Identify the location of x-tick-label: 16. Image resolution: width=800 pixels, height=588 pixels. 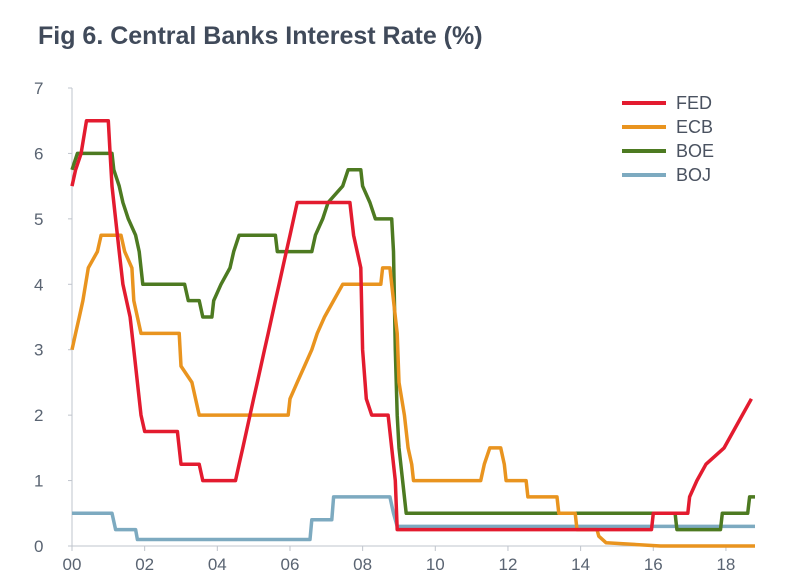
(653, 564).